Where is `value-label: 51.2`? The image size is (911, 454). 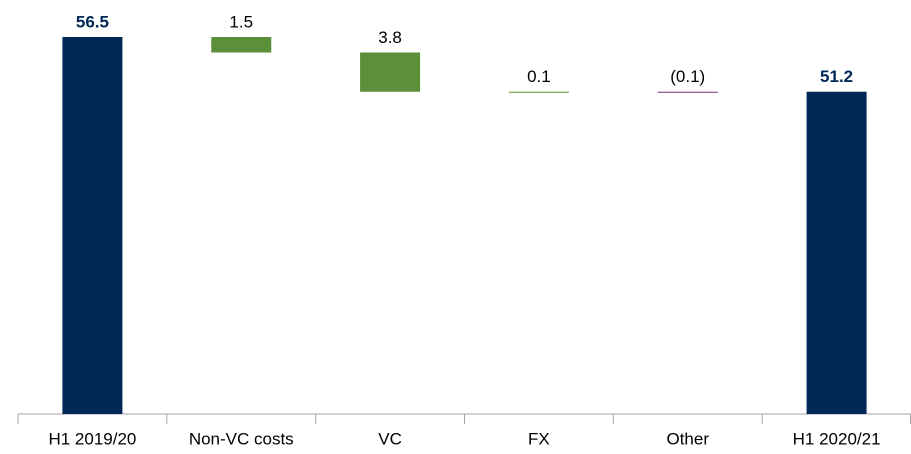 value-label: 51.2 is located at coordinates (836, 76).